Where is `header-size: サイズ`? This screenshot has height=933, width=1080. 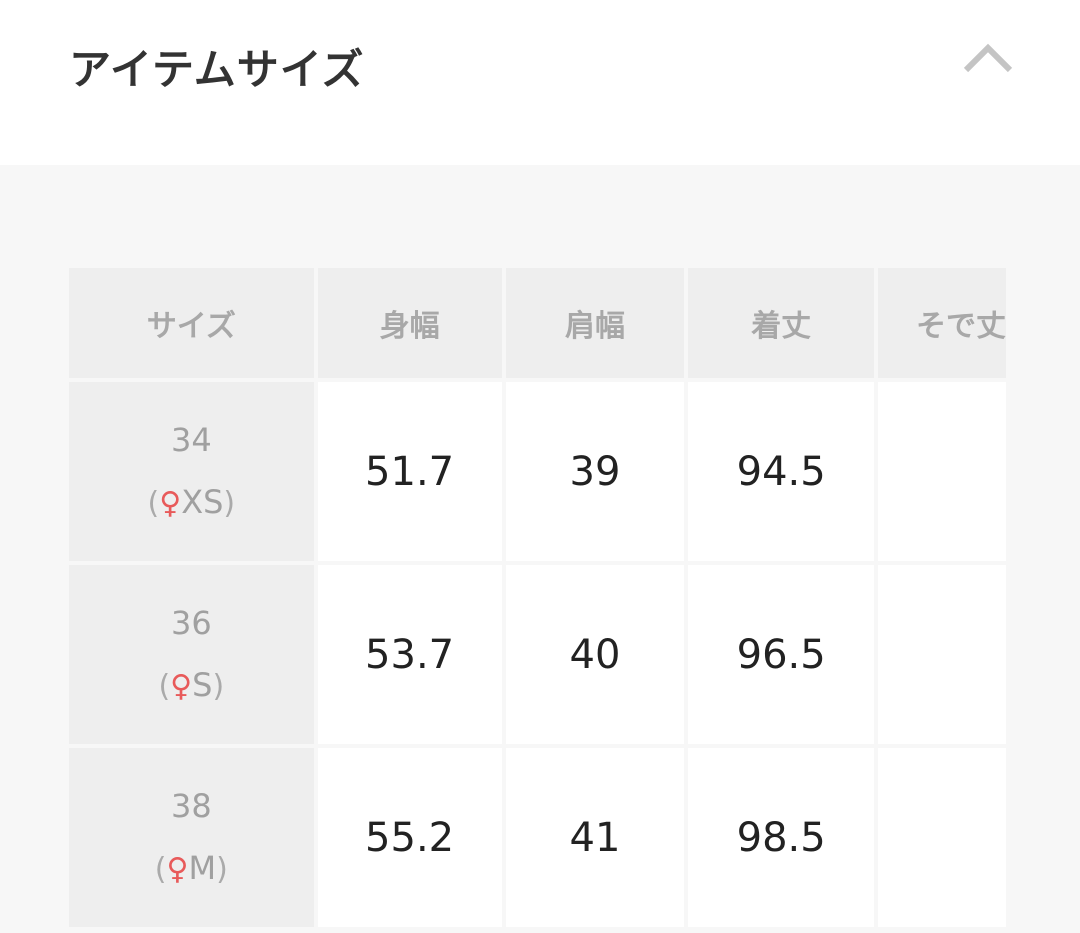
header-size: サイズ is located at coordinates (191, 323).